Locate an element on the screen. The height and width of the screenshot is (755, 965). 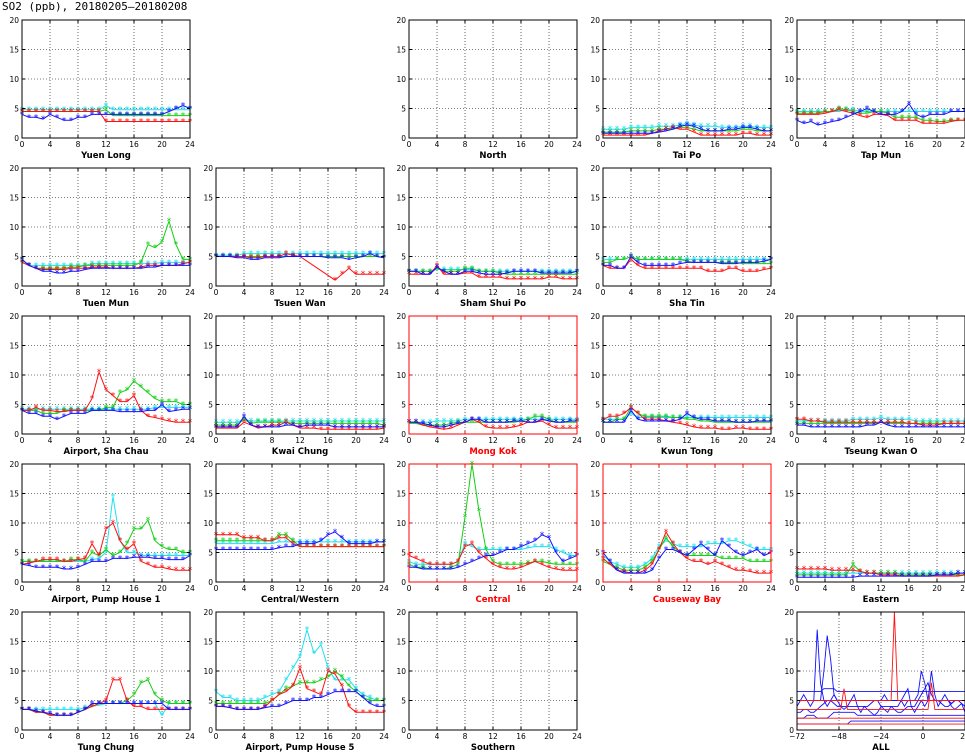
y-tick-label: 5 is located at coordinates (791, 553).